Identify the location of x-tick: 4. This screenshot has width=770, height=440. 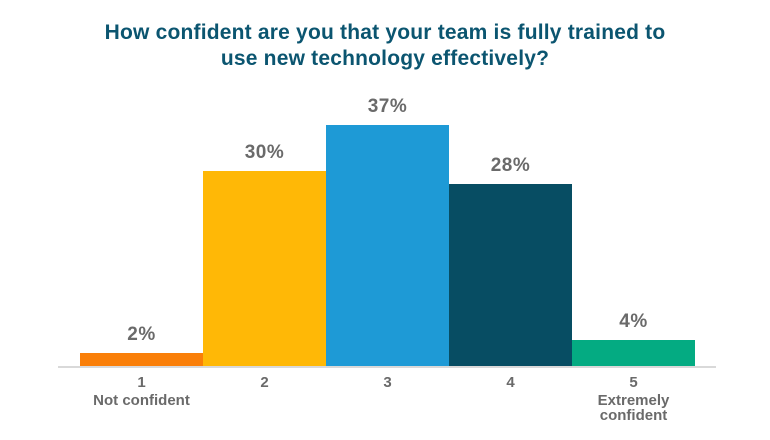
(510, 383).